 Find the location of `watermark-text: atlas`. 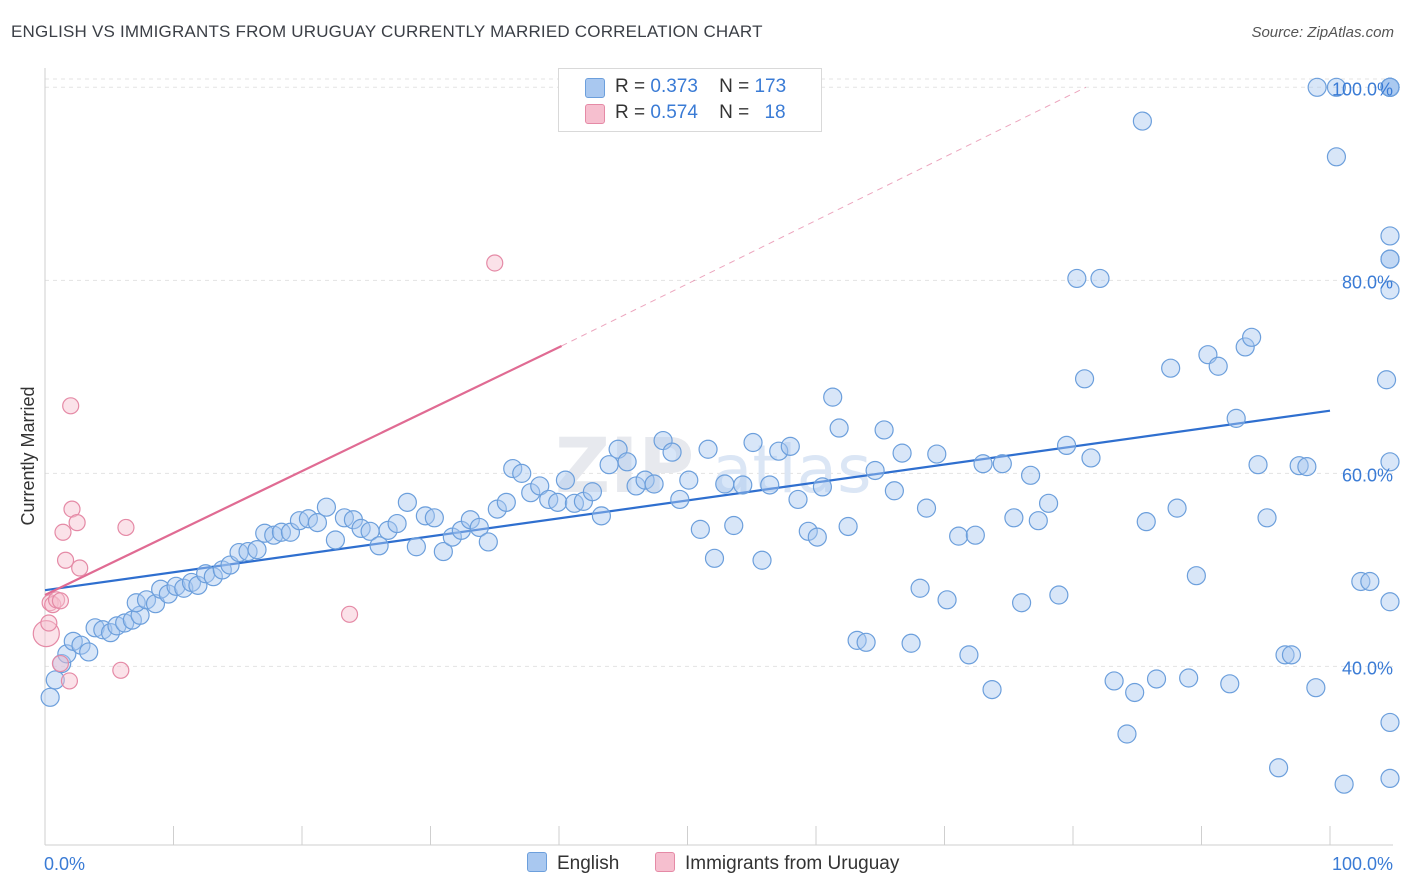

watermark-text: atlas is located at coordinates (792, 469).